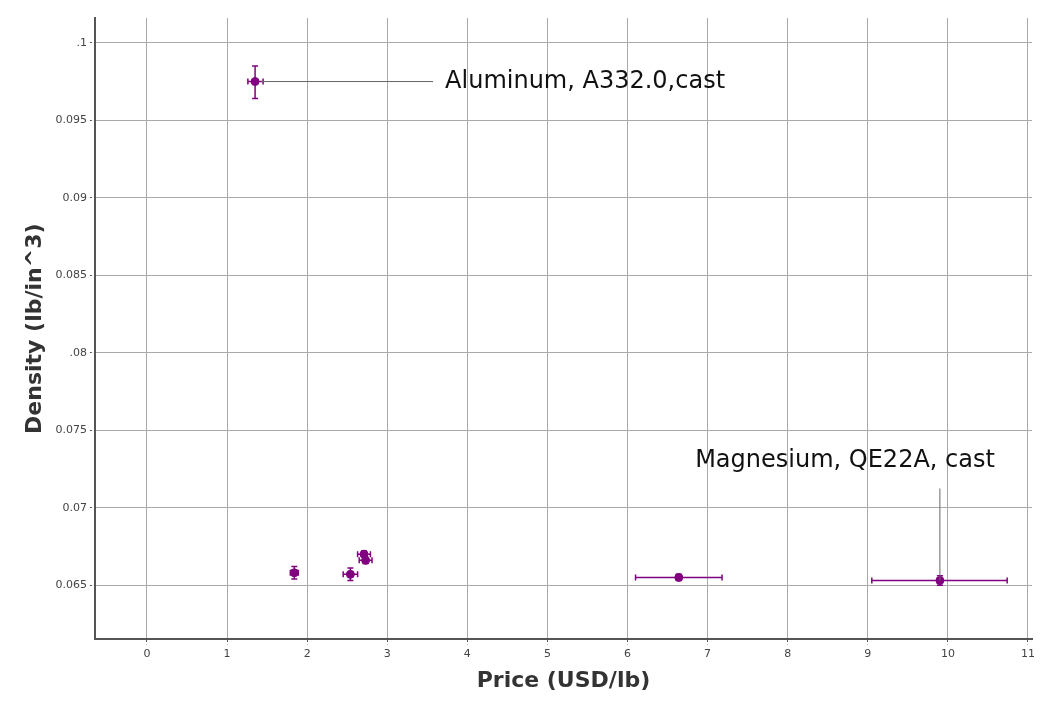  I want to click on x-tick-label: 4, so click(467, 653).